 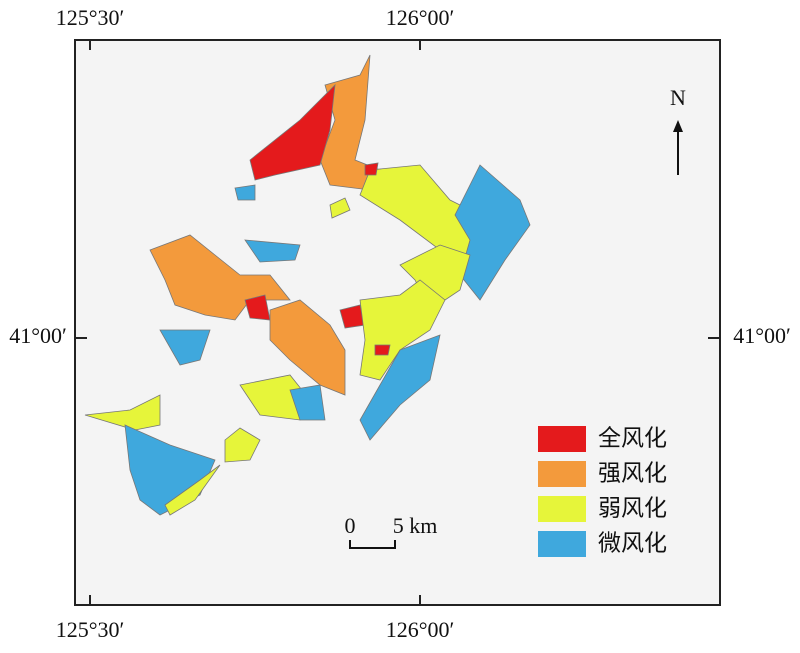 What do you see at coordinates (602, 491) in the screenshot?
I see `legend: 全风化 强风化 弱风化 微风化` at bounding box center [602, 491].